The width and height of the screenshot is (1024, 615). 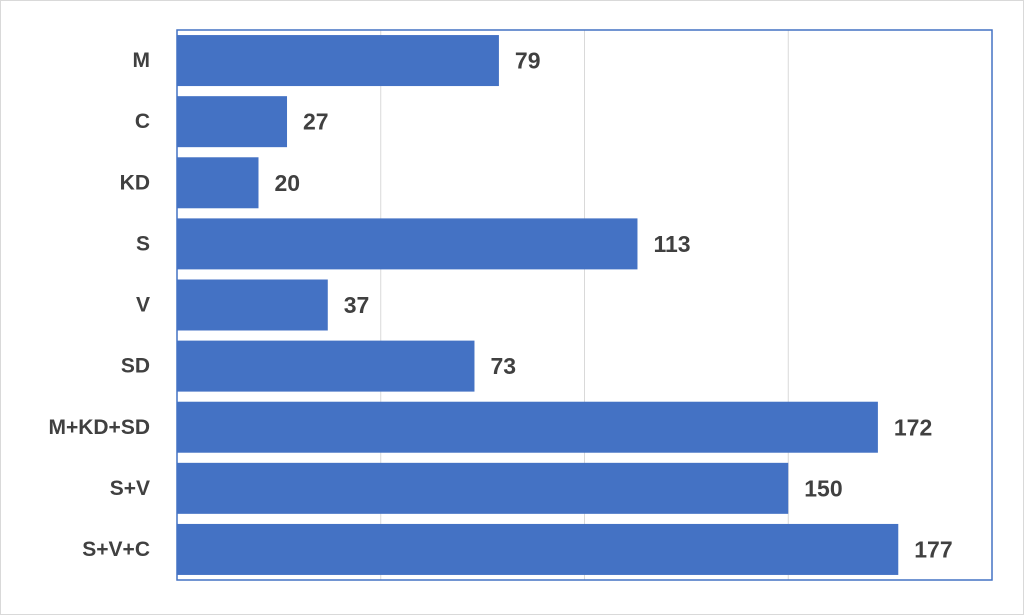 I want to click on y-tick-label: S+V, so click(x=130, y=488).